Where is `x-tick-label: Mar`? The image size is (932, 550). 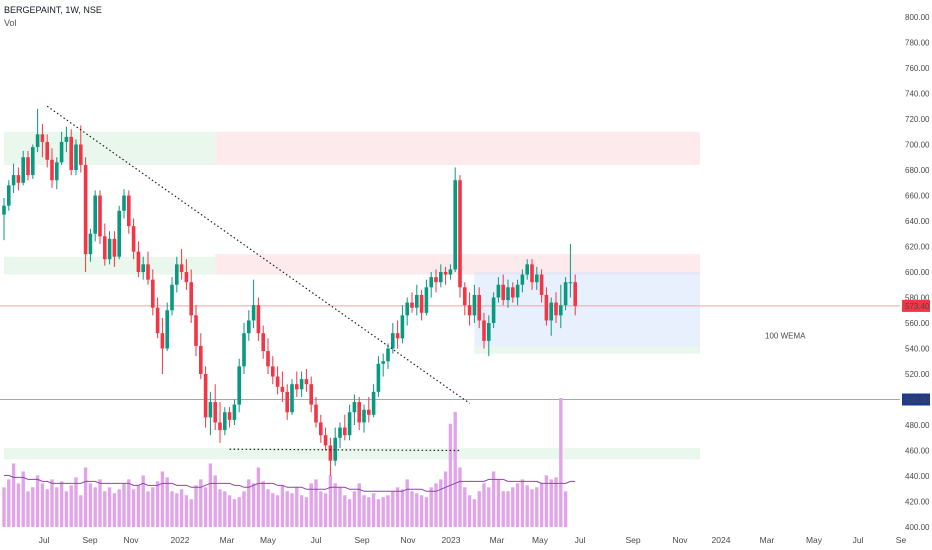
x-tick-label: Mar is located at coordinates (767, 540).